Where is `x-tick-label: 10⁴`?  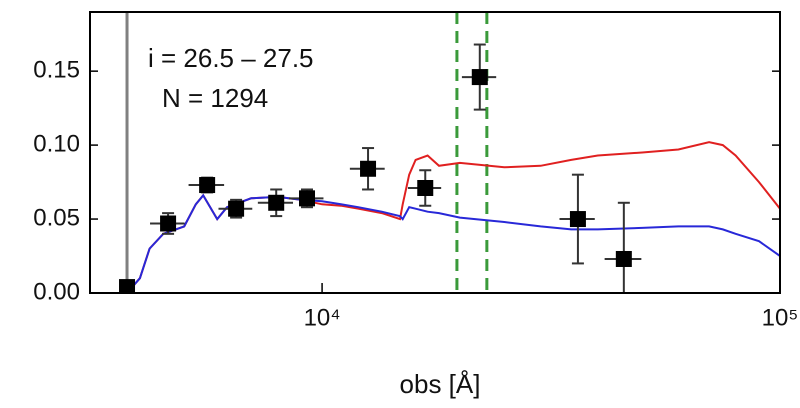
x-tick-label: 10⁴ is located at coordinates (322, 317).